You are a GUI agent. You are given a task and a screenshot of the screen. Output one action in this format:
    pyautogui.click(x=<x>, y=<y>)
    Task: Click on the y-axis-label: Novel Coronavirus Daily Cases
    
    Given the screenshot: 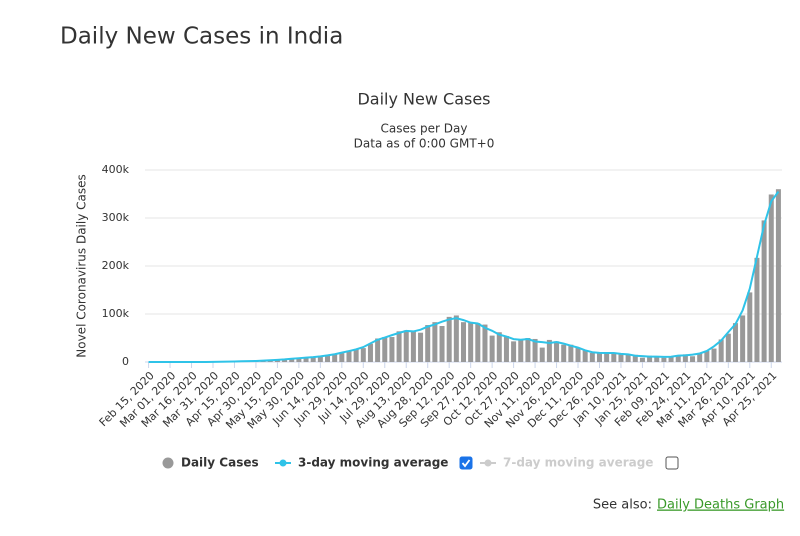 What is the action you would take?
    pyautogui.click(x=82, y=265)
    